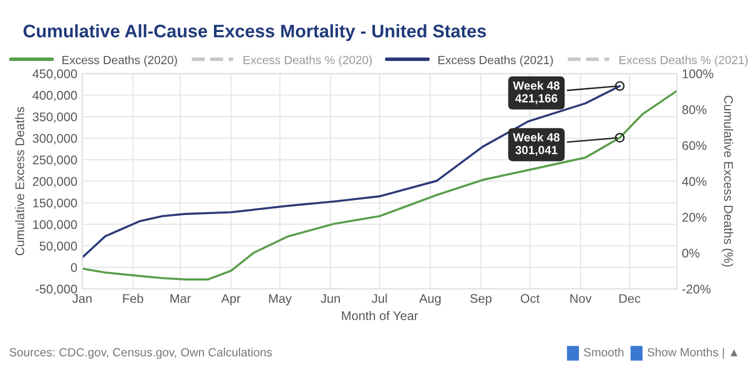  What do you see at coordinates (696, 289) in the screenshot?
I see `y2-tick-label: -20%` at bounding box center [696, 289].